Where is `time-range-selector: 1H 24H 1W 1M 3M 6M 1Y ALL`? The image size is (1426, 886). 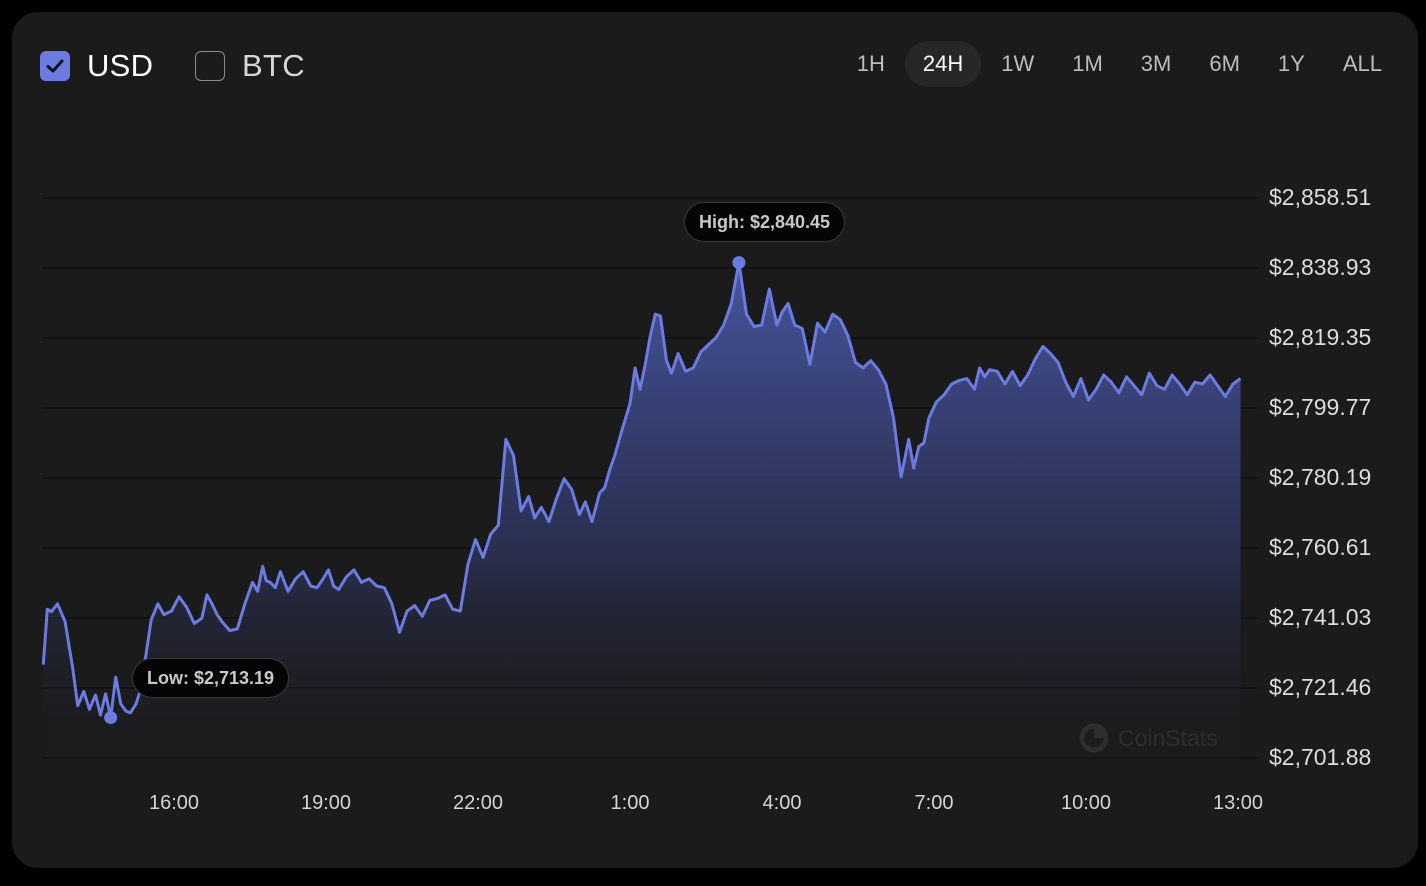
time-range-selector: 1H 24H 1W 1M 3M 6M 1Y ALL is located at coordinates (1118, 64).